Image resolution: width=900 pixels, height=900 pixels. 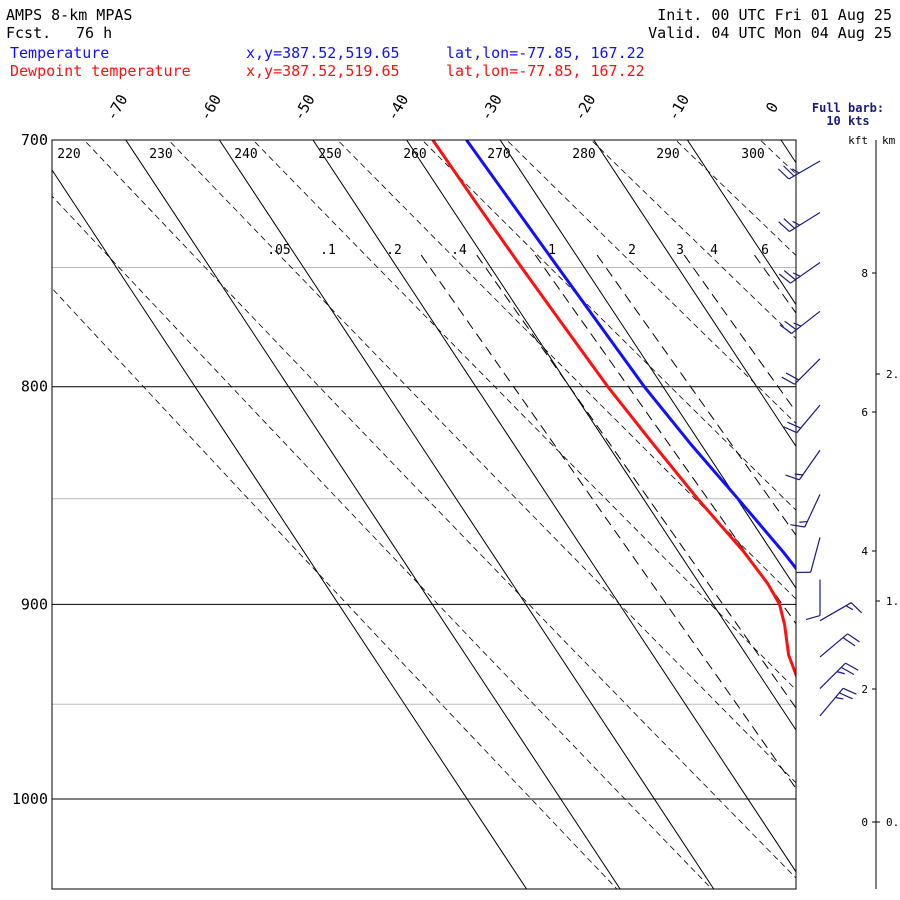 What do you see at coordinates (397, 107) in the screenshot?
I see `isotherm-label: -40` at bounding box center [397, 107].